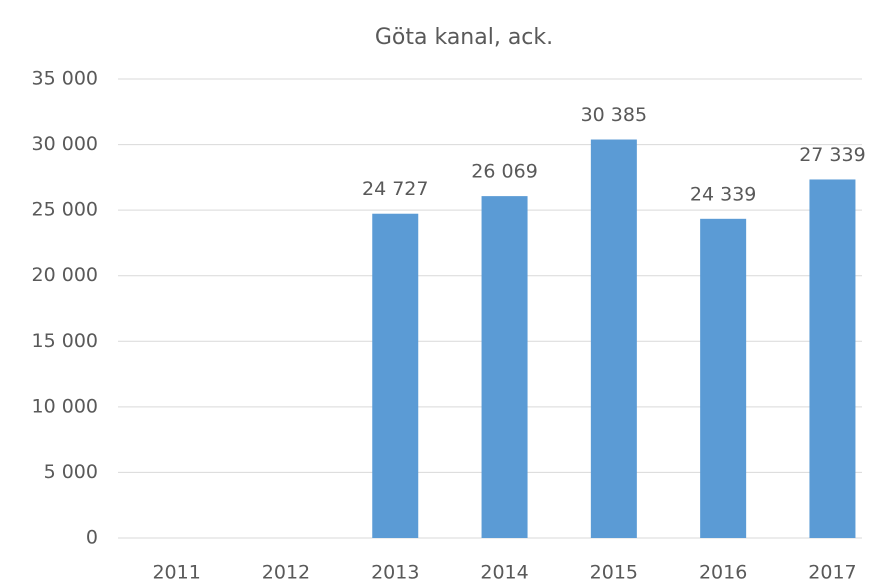 This screenshot has height=587, width=871. What do you see at coordinates (286, 573) in the screenshot?
I see `x-tick-label: 2012` at bounding box center [286, 573].